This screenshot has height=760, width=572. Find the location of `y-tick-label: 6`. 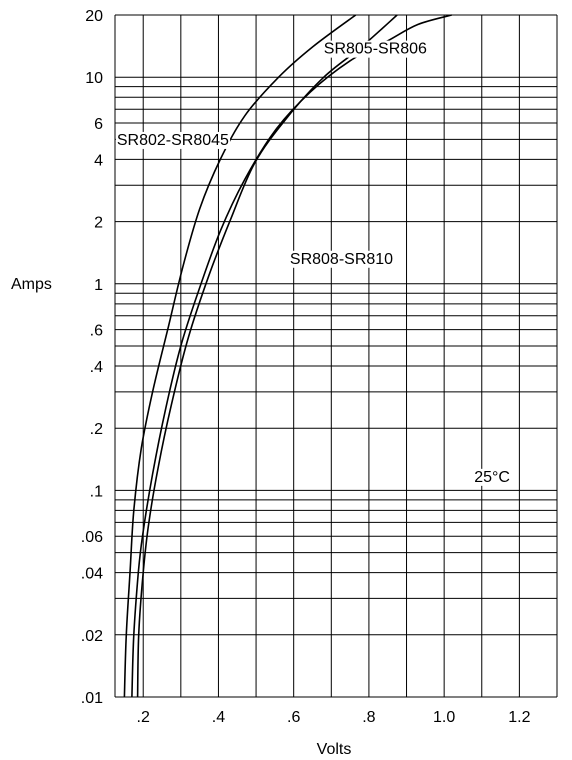

y-tick-label: 6 is located at coordinates (98, 124).